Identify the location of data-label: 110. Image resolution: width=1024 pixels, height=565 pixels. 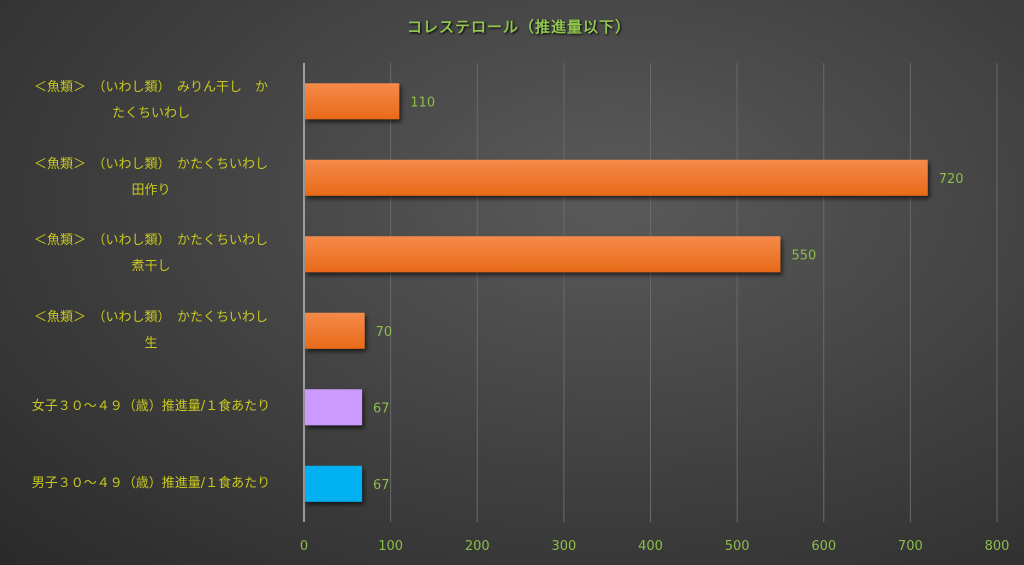
(422, 102).